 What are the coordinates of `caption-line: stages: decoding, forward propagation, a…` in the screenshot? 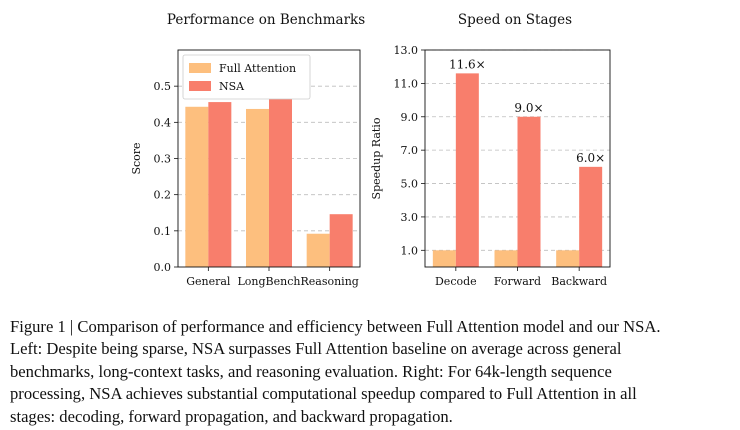 It's located at (231, 416).